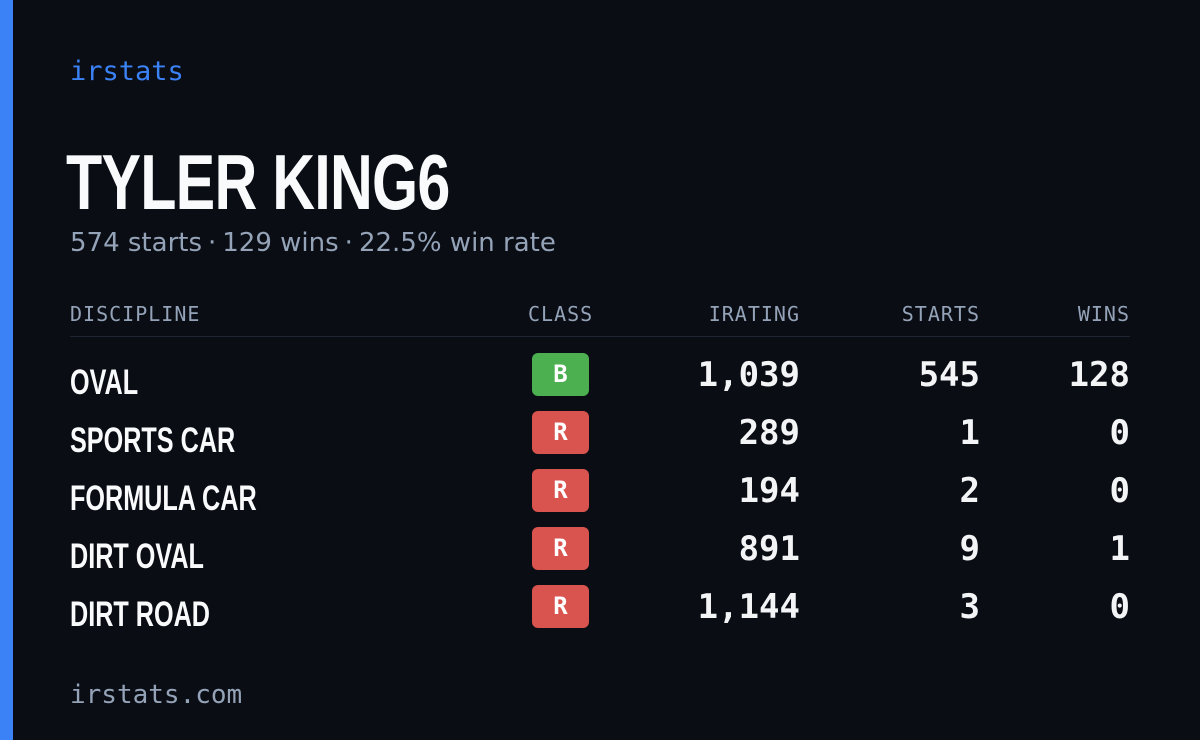 This screenshot has height=740, width=1200. Describe the element at coordinates (6, 370) in the screenshot. I see `accent-bar` at that location.